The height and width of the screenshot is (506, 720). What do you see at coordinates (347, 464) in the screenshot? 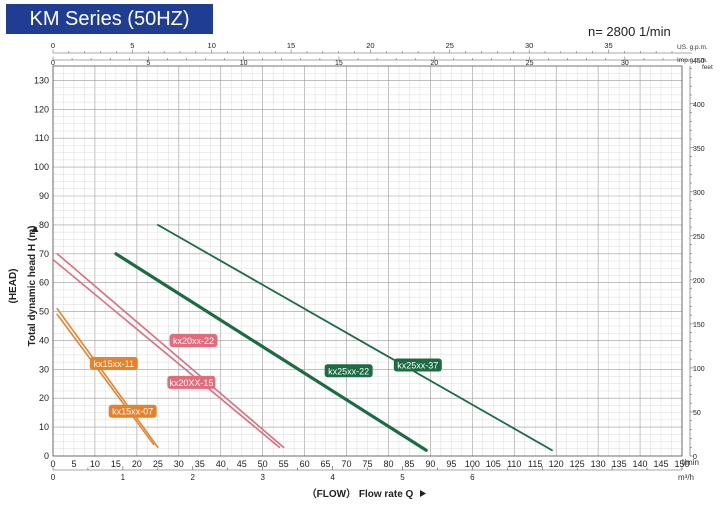
I see `x-tick-label: 70` at bounding box center [347, 464].